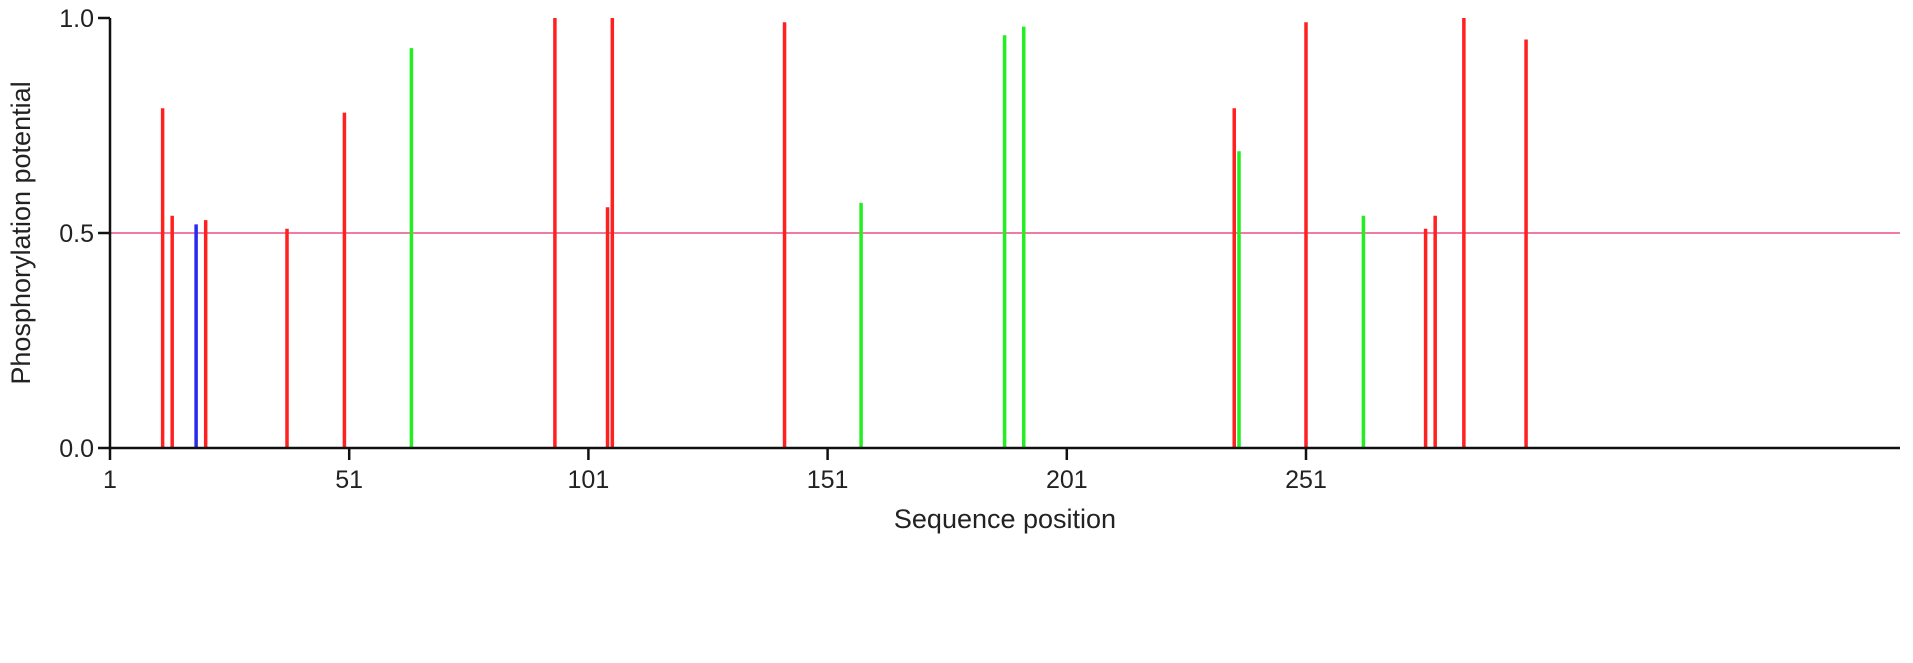  What do you see at coordinates (76, 234) in the screenshot?
I see `y-tick-label-0.5: 0.5` at bounding box center [76, 234].